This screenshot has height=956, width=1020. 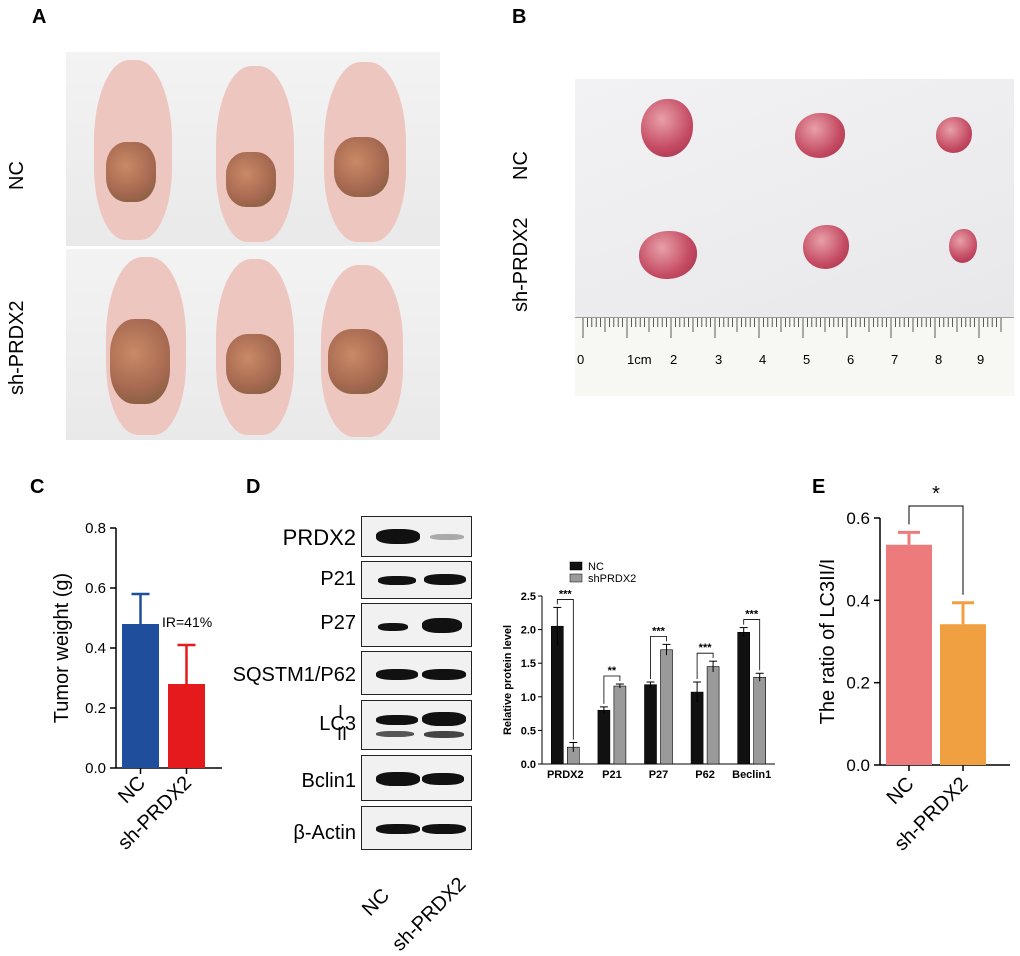 I want to click on ruler-label: 3, so click(x=718, y=359).